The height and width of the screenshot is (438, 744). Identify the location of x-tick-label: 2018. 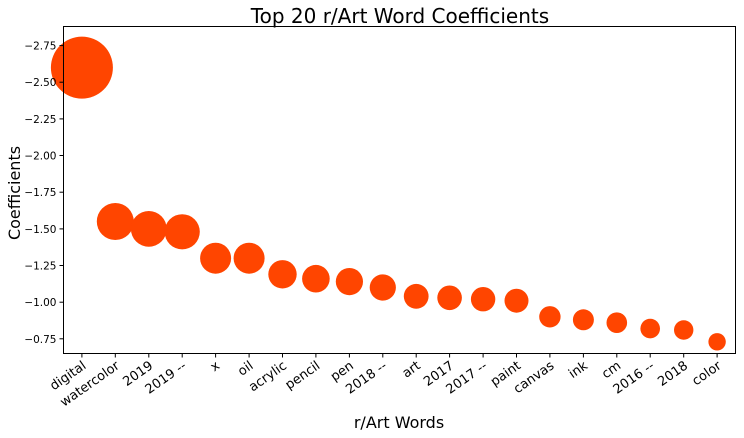
(673, 373).